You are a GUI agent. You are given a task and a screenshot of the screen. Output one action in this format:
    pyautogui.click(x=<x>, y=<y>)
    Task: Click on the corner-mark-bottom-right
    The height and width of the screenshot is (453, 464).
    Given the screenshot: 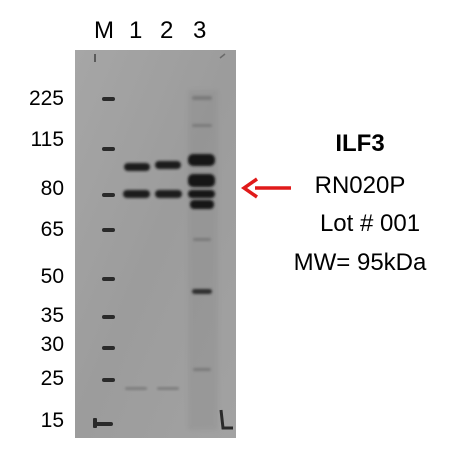 What is the action you would take?
    pyautogui.click(x=226, y=419)
    